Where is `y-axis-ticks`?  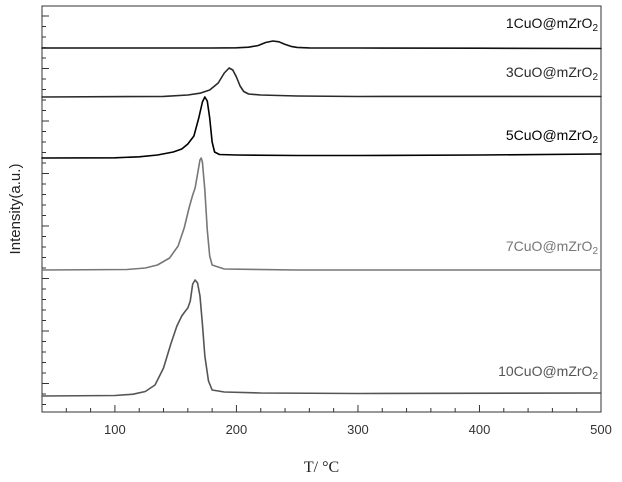
y-axis-ticks is located at coordinates (45, 210).